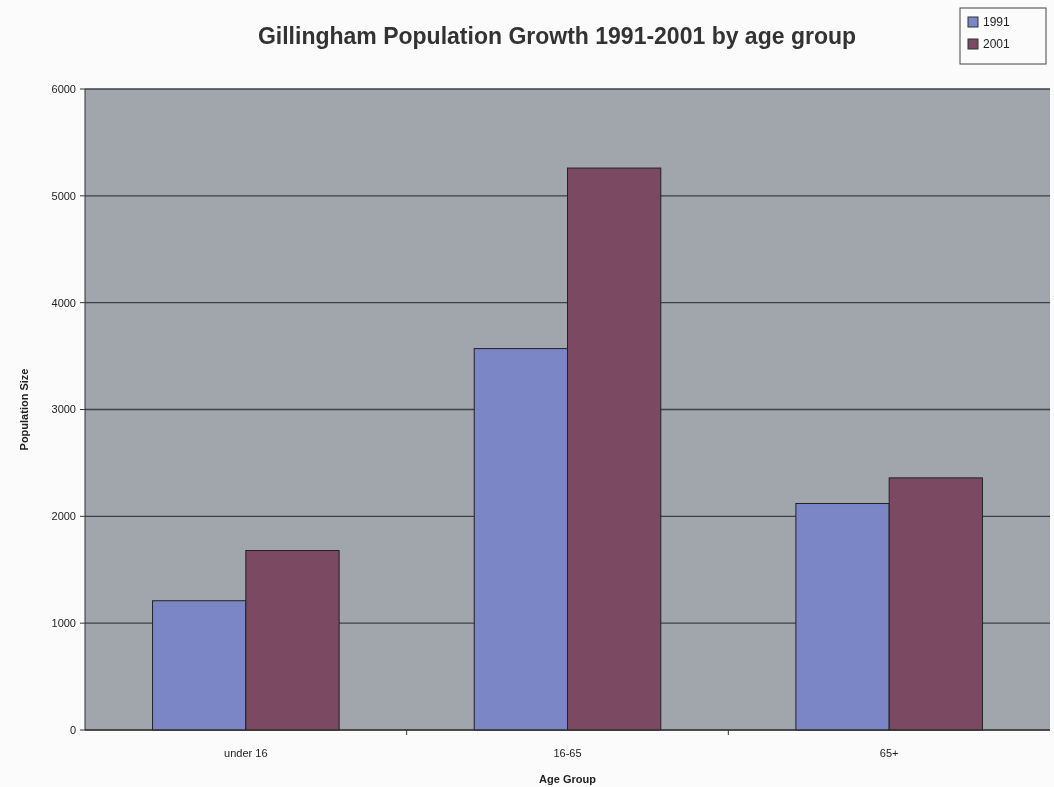  Describe the element at coordinates (889, 753) in the screenshot. I see `x-tick-label: 65+` at that location.